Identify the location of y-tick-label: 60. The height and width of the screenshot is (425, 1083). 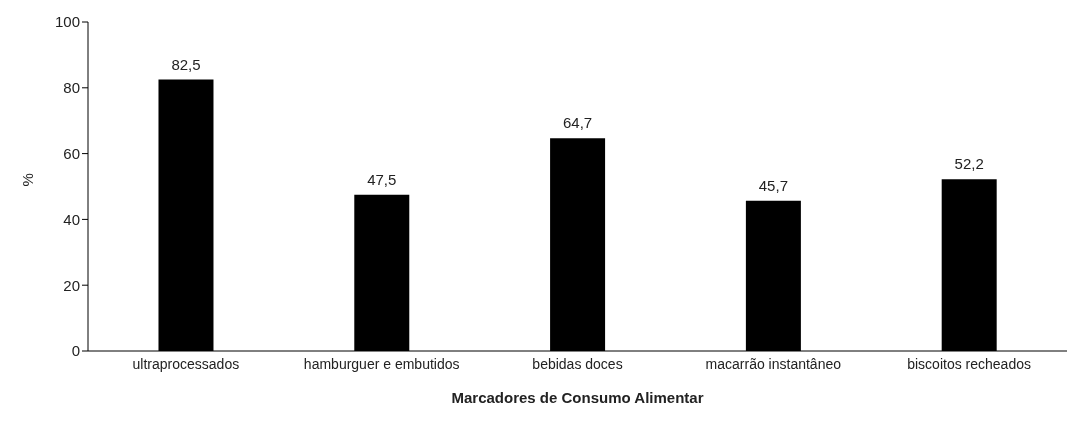
(71, 153).